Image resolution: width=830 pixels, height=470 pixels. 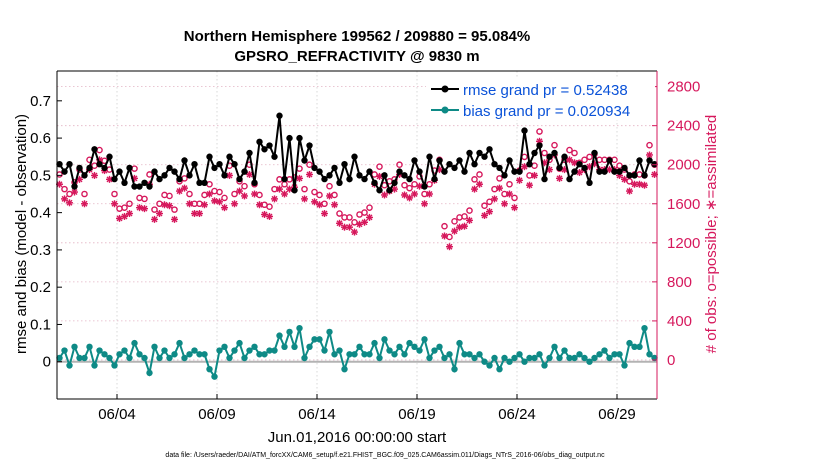 What do you see at coordinates (417, 414) in the screenshot?
I see `x-tick-label: 06/19` at bounding box center [417, 414].